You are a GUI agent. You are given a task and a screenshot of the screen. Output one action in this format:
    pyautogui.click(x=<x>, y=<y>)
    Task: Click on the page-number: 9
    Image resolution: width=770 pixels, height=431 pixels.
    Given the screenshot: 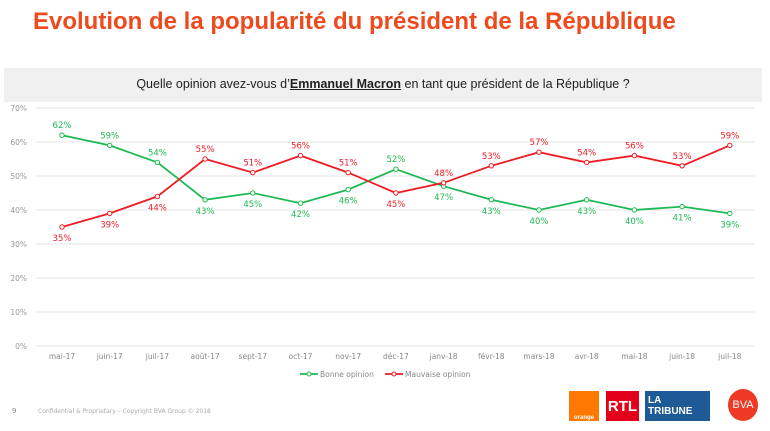 What is the action you would take?
    pyautogui.click(x=14, y=411)
    